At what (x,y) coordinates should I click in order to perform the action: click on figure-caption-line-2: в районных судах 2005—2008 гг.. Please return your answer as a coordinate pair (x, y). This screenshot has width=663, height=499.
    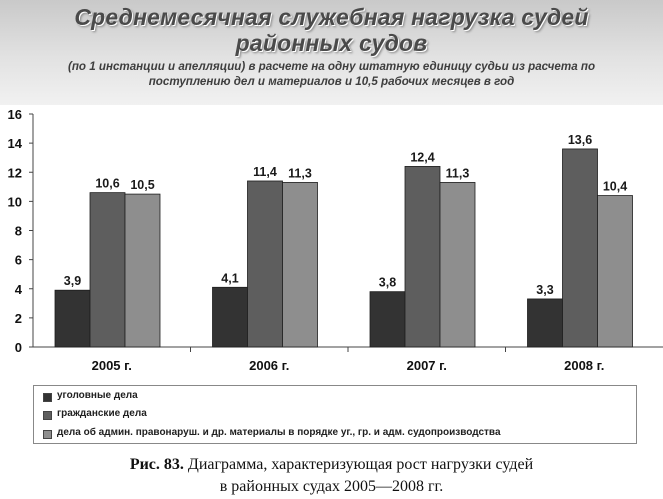
    Looking at the image, I should click on (331, 486).